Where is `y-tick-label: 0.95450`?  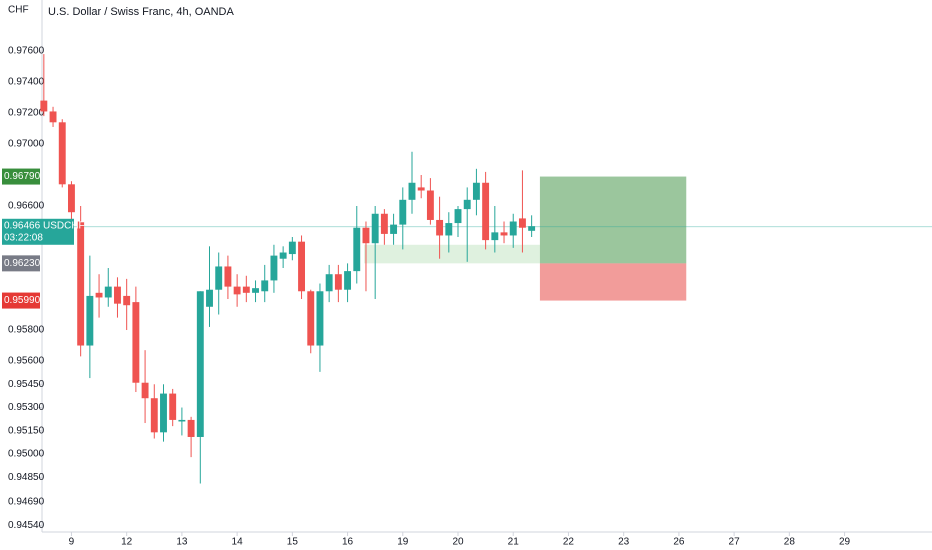 y-tick-label: 0.95450 is located at coordinates (26, 384).